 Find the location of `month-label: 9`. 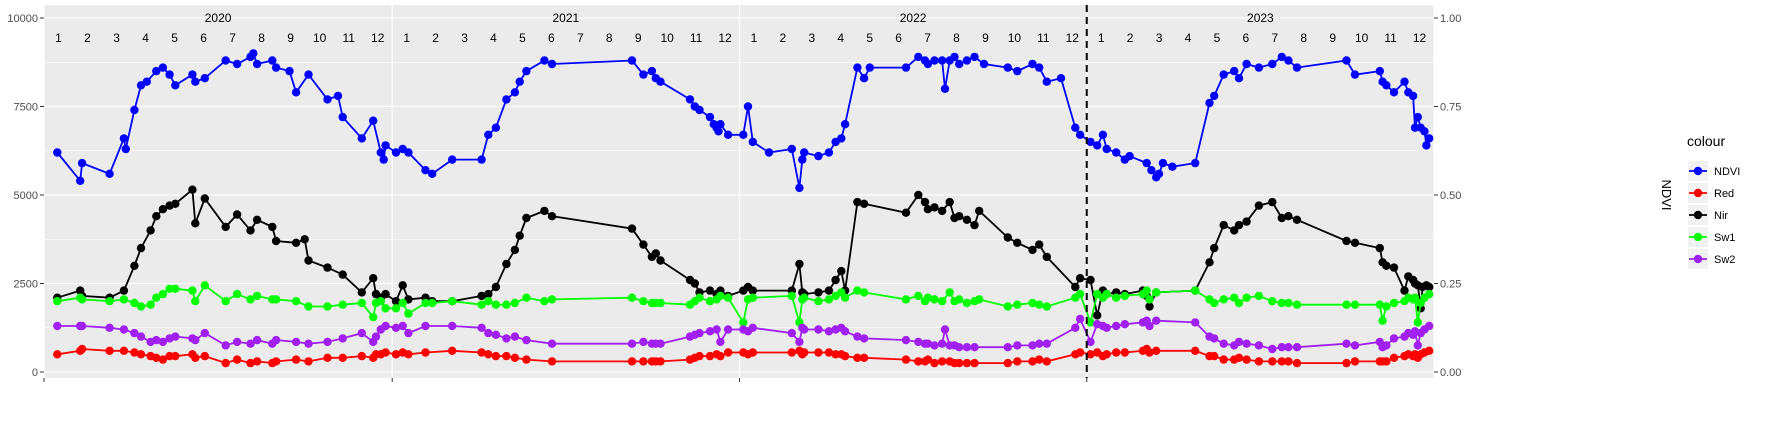

month-label: 9 is located at coordinates (290, 38).